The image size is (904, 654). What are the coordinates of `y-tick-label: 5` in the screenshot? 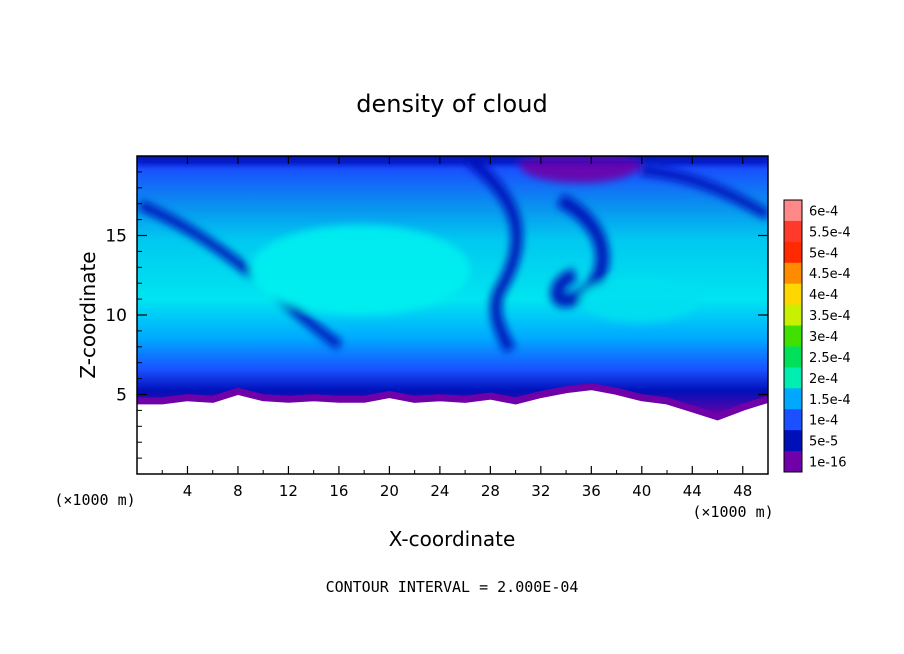 It's located at (121, 396).